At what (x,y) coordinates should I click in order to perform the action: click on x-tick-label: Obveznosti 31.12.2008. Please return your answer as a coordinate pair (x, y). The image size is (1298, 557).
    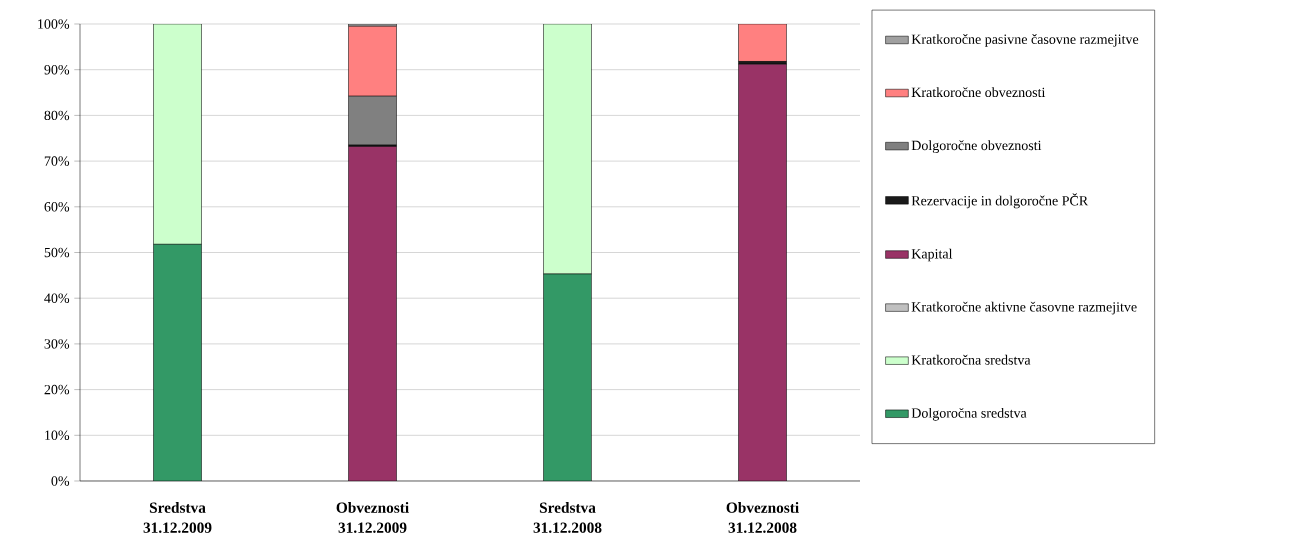
    Looking at the image, I should click on (762, 517).